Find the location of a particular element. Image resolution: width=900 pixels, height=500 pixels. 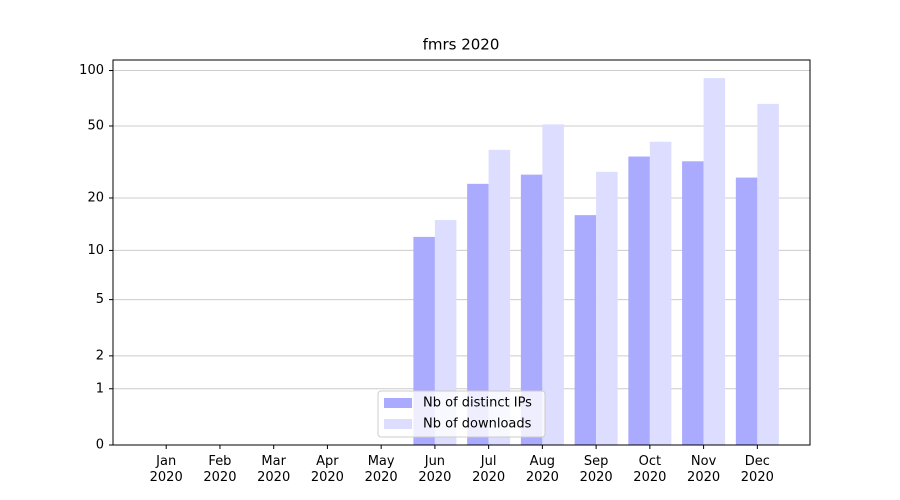

y-tick-label: 0 is located at coordinates (100, 445).